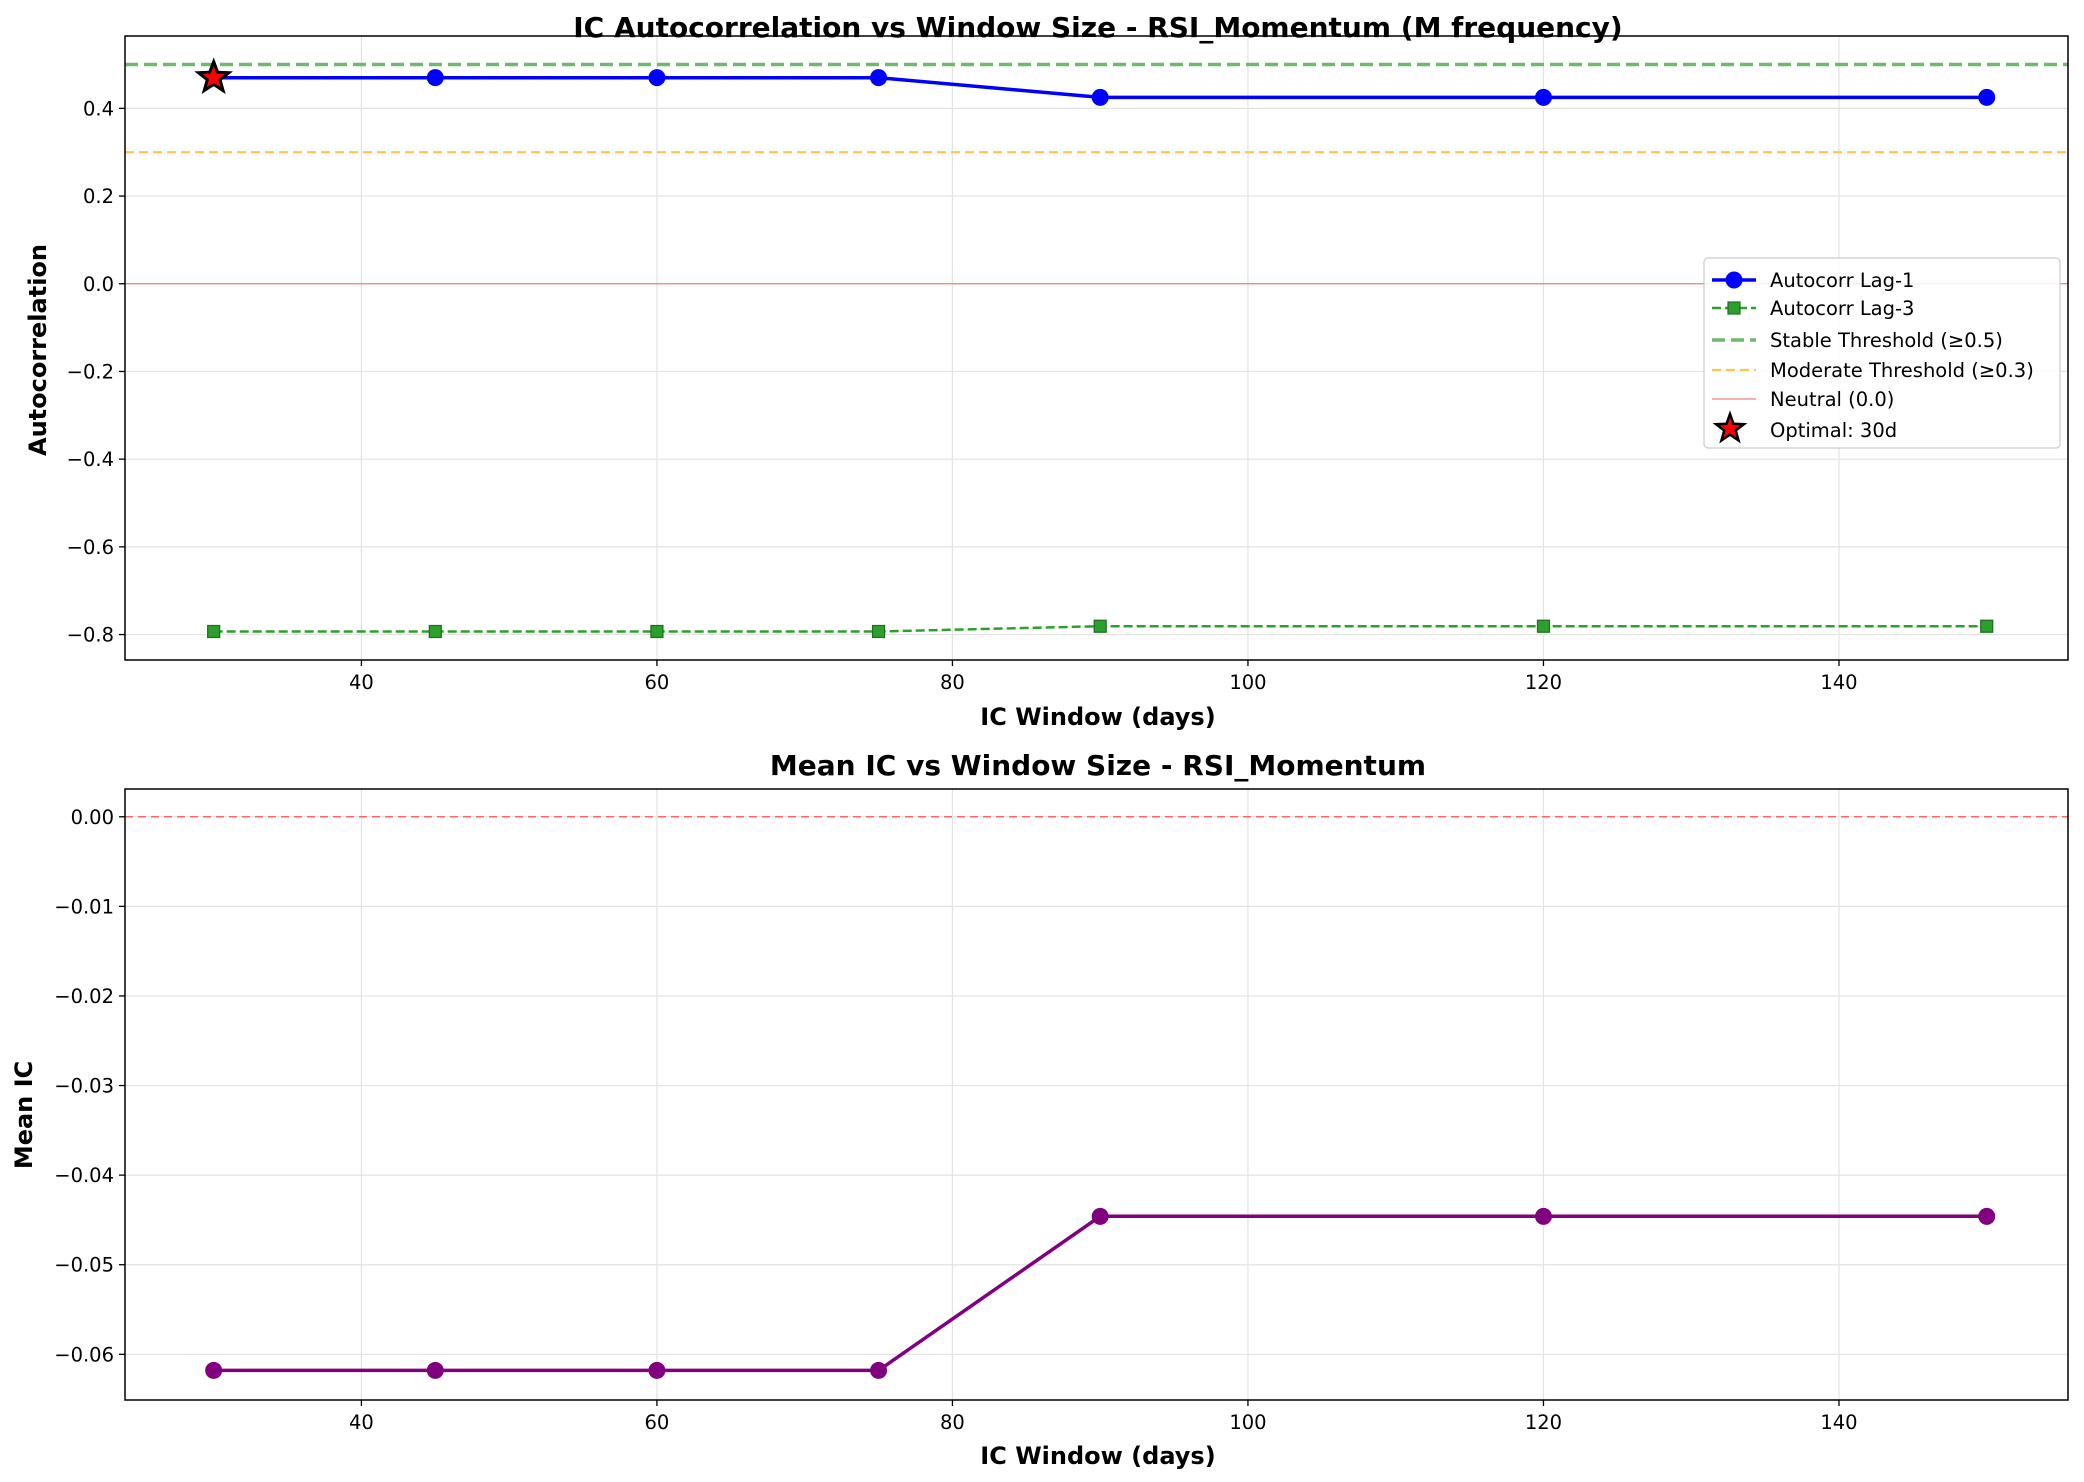 The image size is (2084, 1482). I want to click on legend-item-stable-threshold: Stable Threshold (≥0.5), so click(1857, 340).